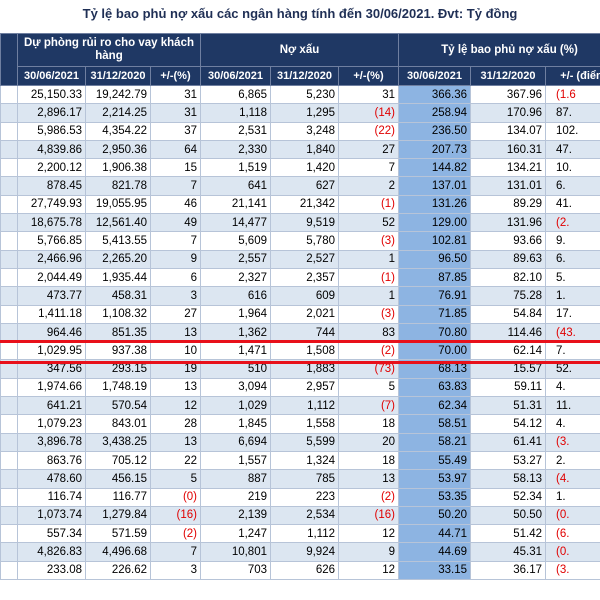 This screenshot has height=600, width=600. What do you see at coordinates (368, 223) in the screenshot?
I see `table-cell: 52` at bounding box center [368, 223].